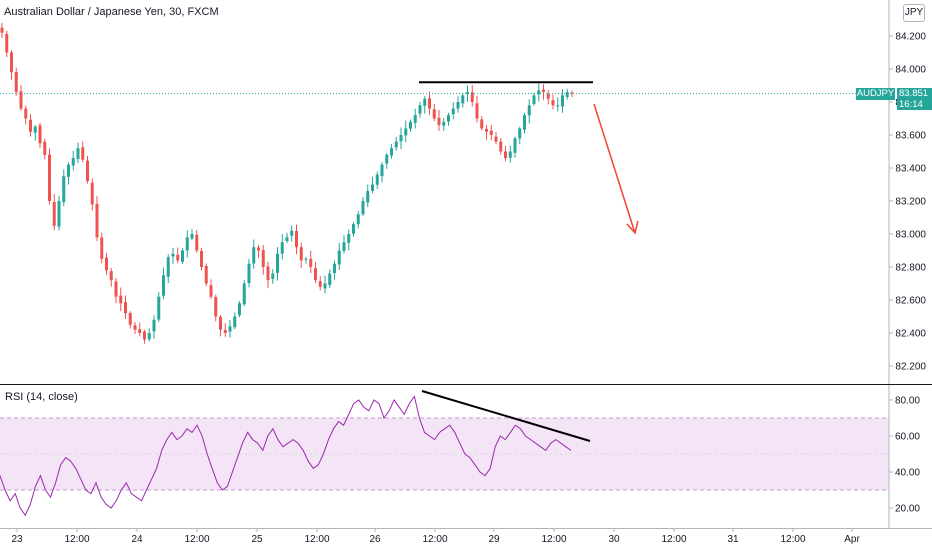  What do you see at coordinates (910, 70) in the screenshot?
I see `price-tick-label: 84.000` at bounding box center [910, 70].